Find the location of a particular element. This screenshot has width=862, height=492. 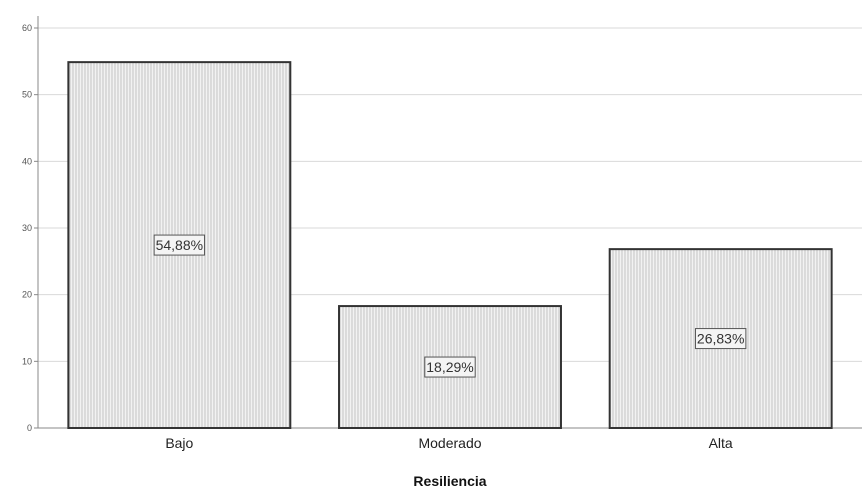

x-category-label: Bajo is located at coordinates (179, 443).